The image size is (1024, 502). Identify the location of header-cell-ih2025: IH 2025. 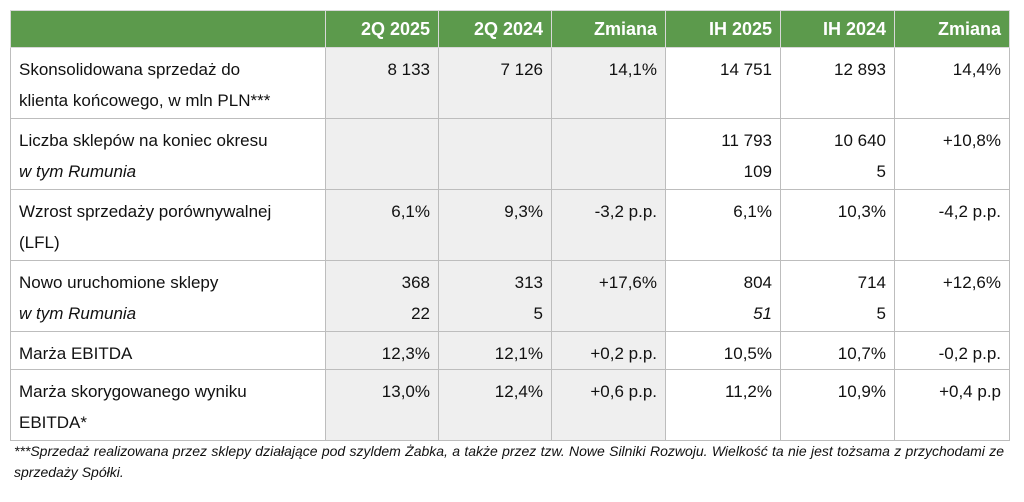
(723, 29).